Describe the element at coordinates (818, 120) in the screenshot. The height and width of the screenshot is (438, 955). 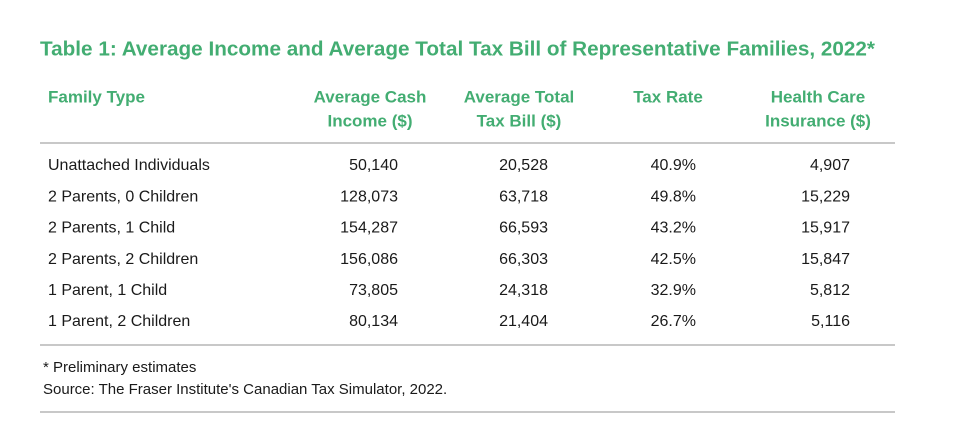
I see `column-header: Insurance ($)` at that location.